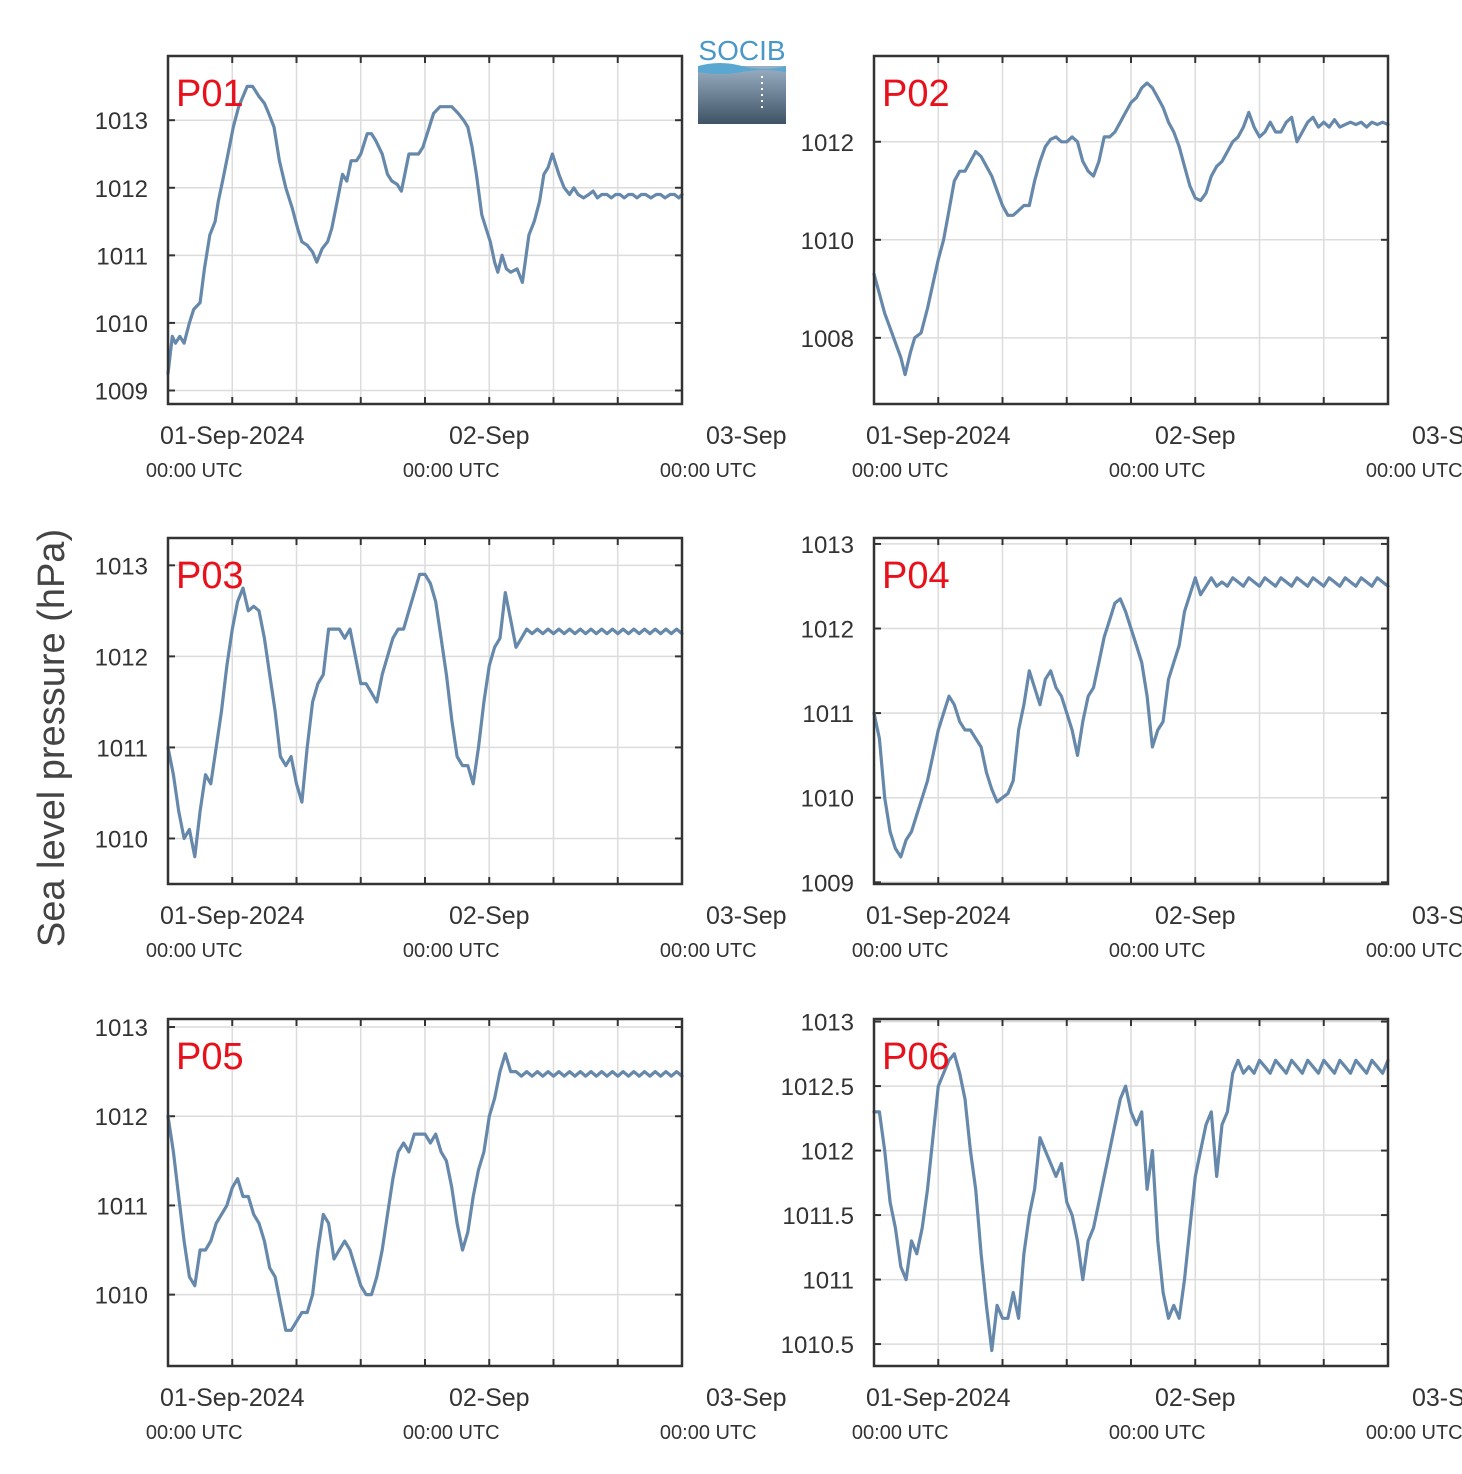  Describe the element at coordinates (742, 95) in the screenshot. I see `socib-logo-block` at that location.